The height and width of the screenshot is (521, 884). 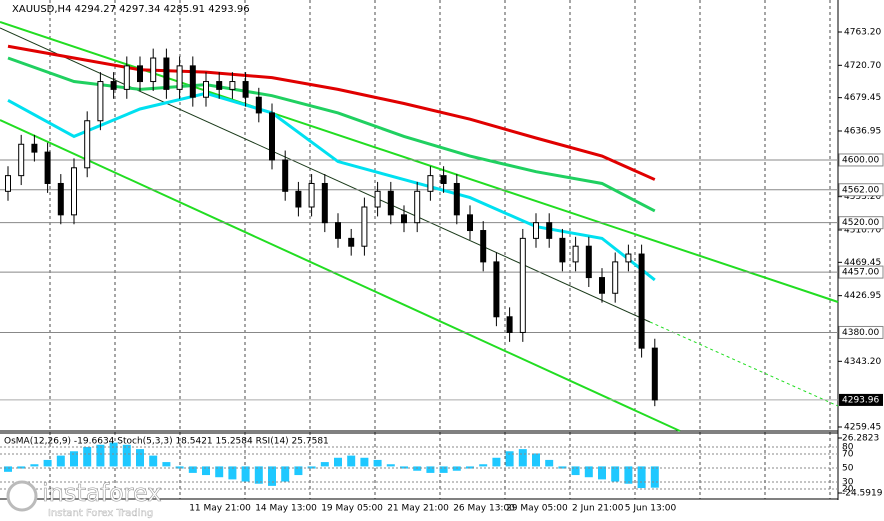 What do you see at coordinates (484, 509) in the screenshot?
I see `x-tick-label: 26 May 13:00` at bounding box center [484, 509].